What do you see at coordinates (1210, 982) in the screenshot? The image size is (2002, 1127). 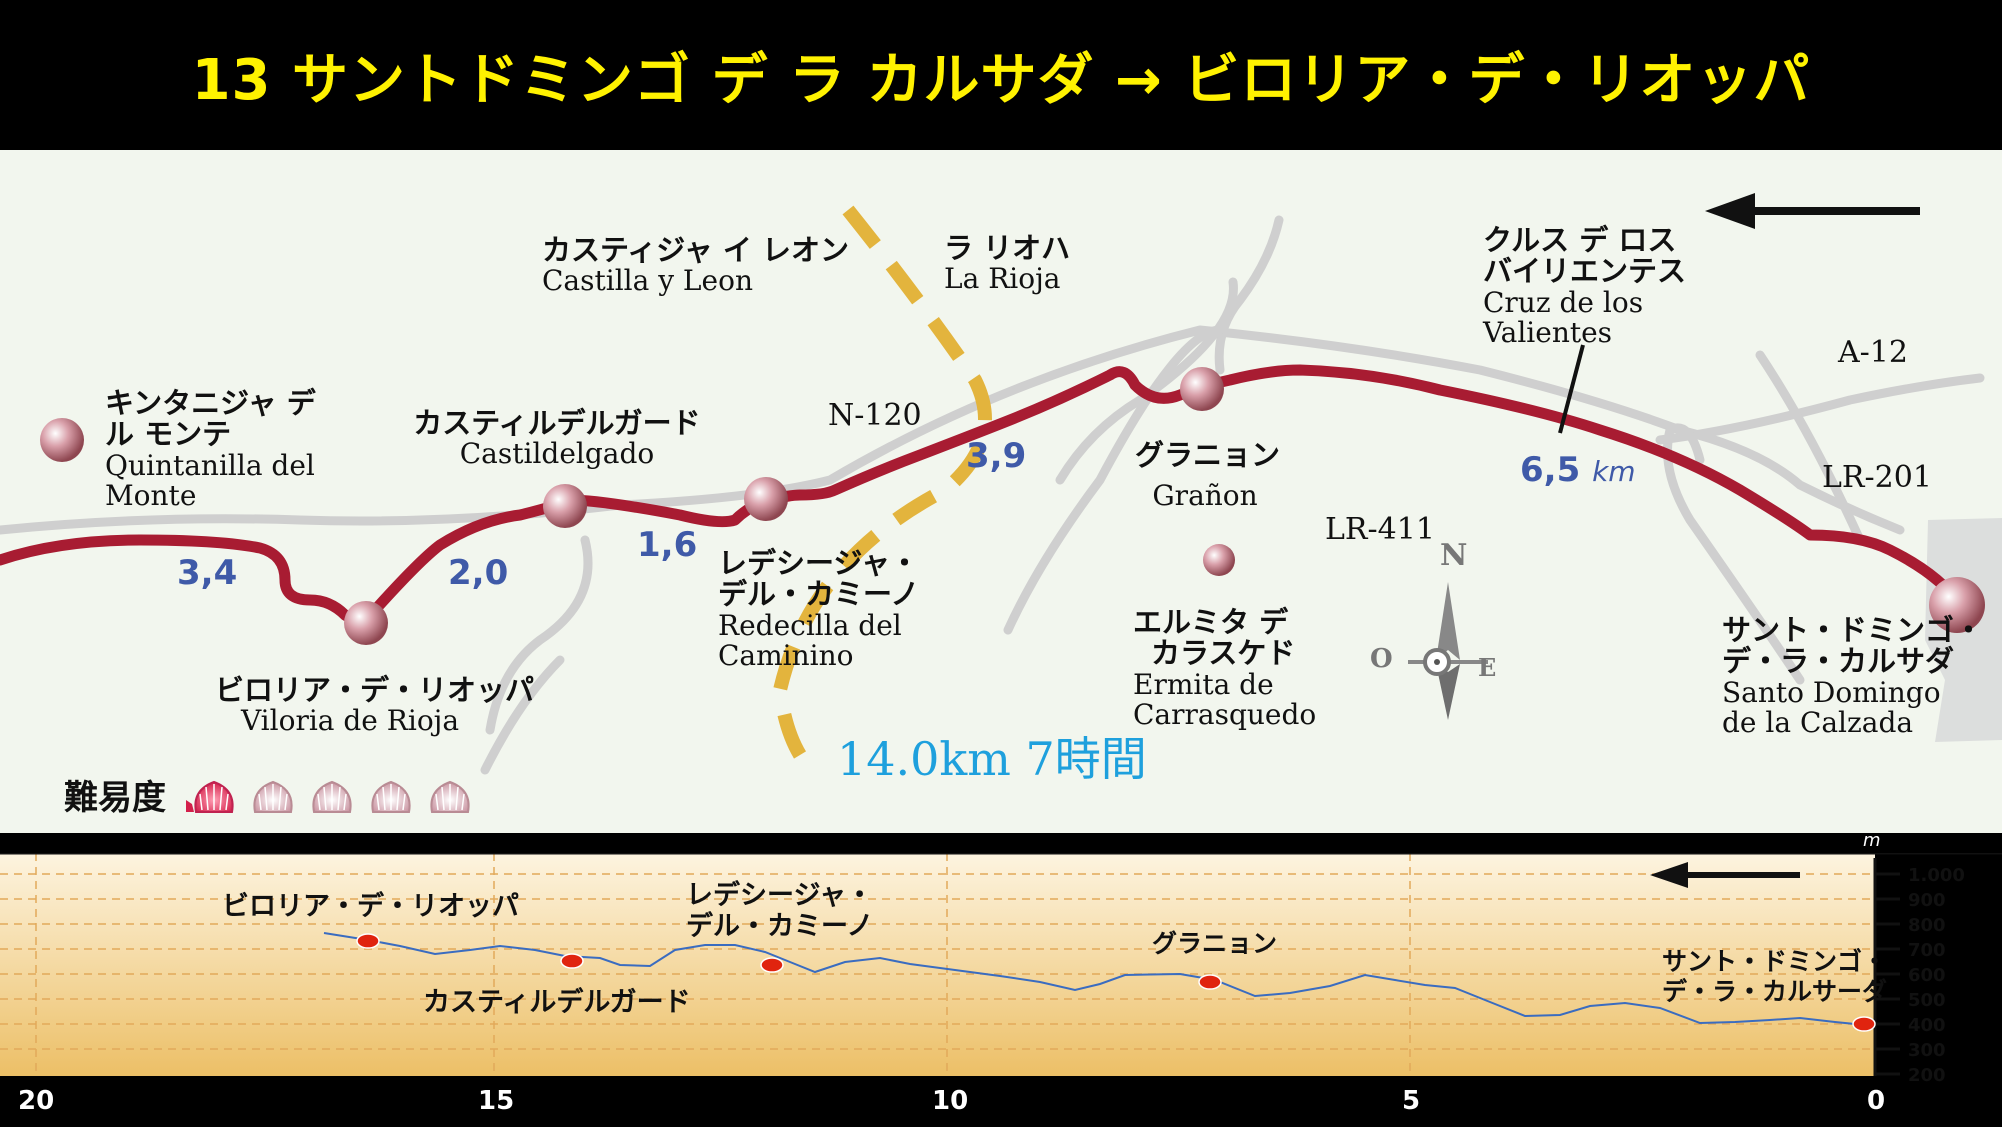 I see `profile-marker-granon` at bounding box center [1210, 982].